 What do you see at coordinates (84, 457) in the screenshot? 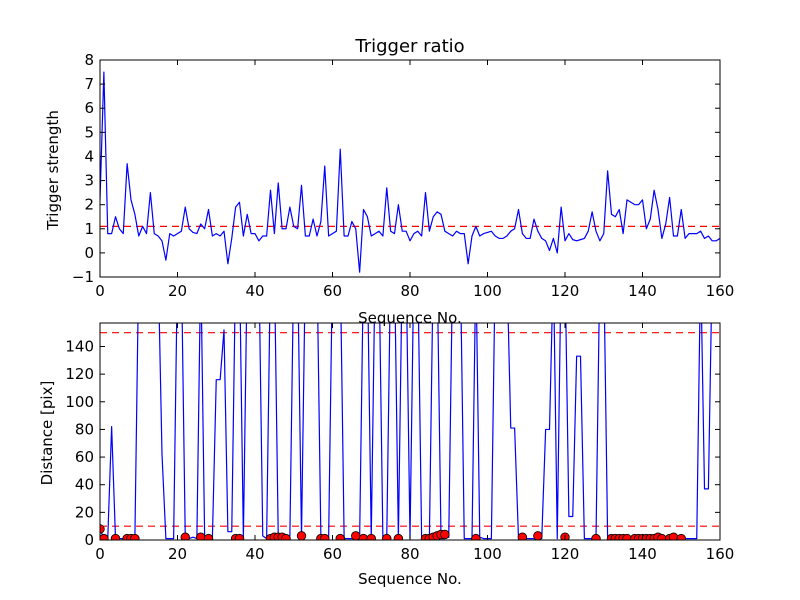
I see `y-tick-label: 60` at bounding box center [84, 457].